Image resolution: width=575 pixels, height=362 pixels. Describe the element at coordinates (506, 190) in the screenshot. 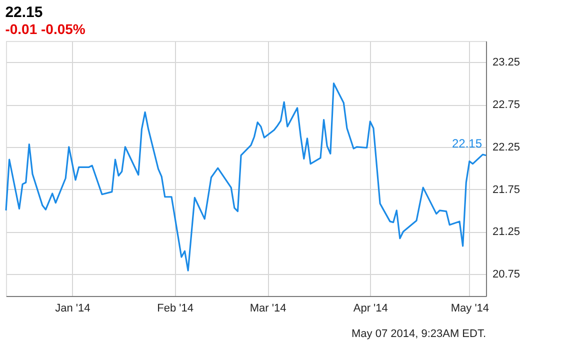

I see `y-tick-label: 21.75` at that location.